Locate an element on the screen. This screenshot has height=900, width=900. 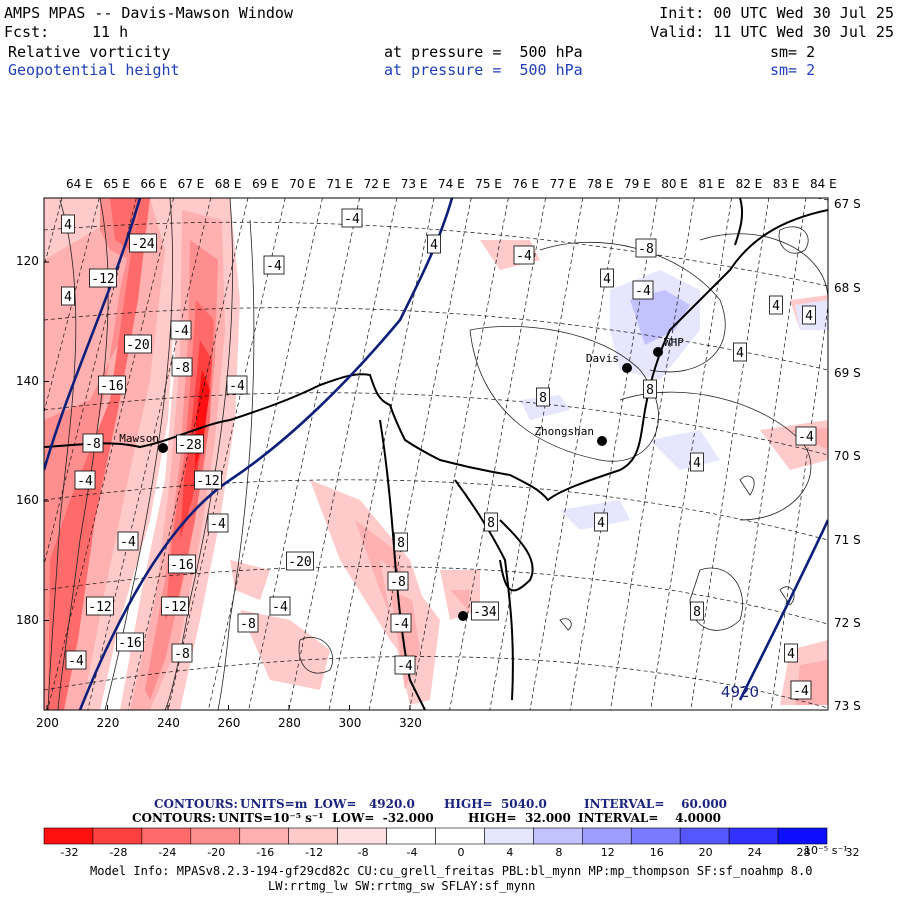
colorbar-tick-label: -4 is located at coordinates (412, 852).